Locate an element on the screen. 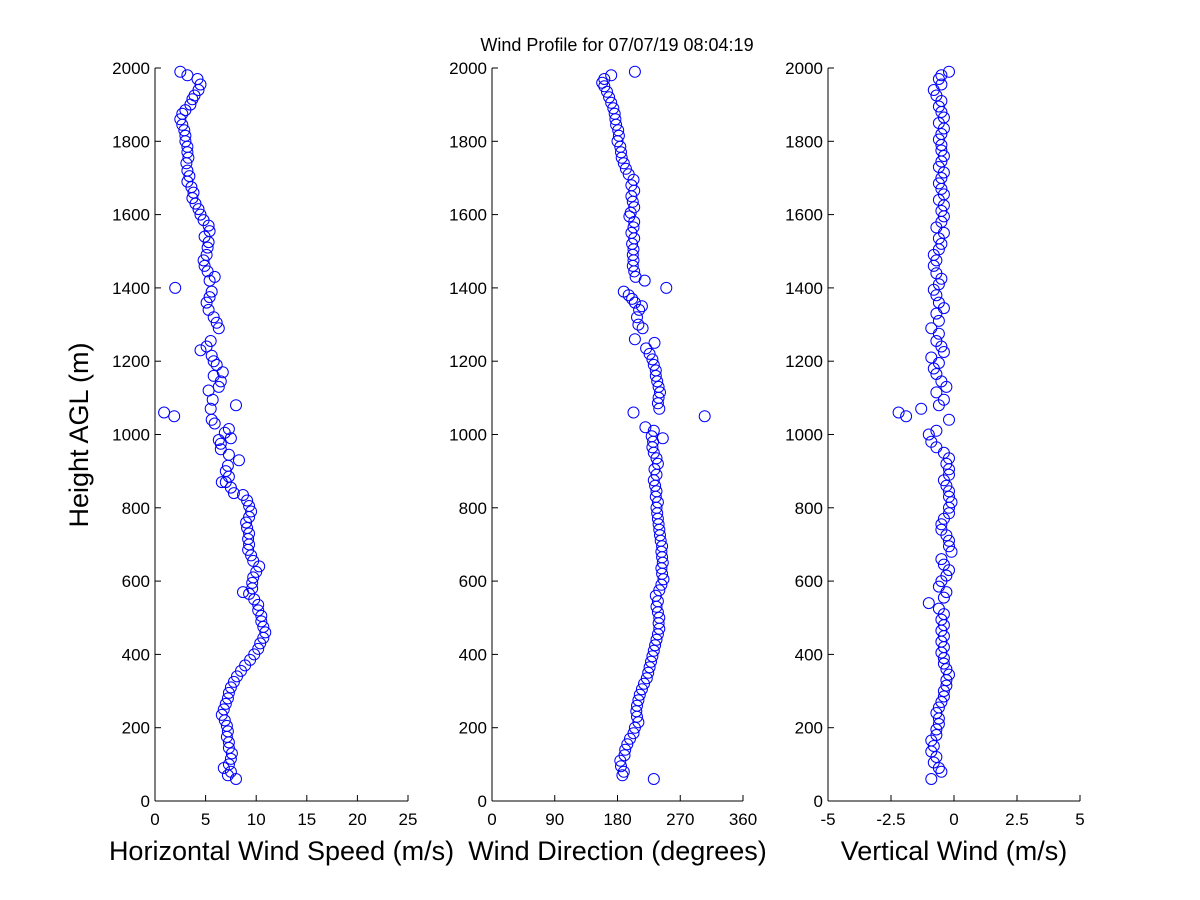  y-tick-label: 1200 is located at coordinates (804, 361).